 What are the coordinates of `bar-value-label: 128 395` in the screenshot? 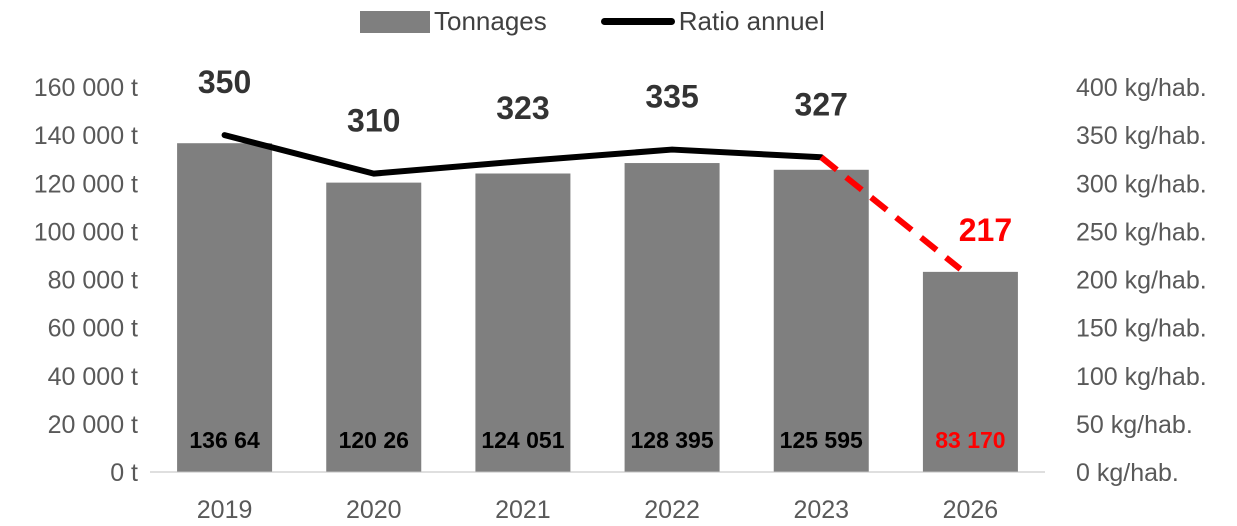 It's located at (672, 440).